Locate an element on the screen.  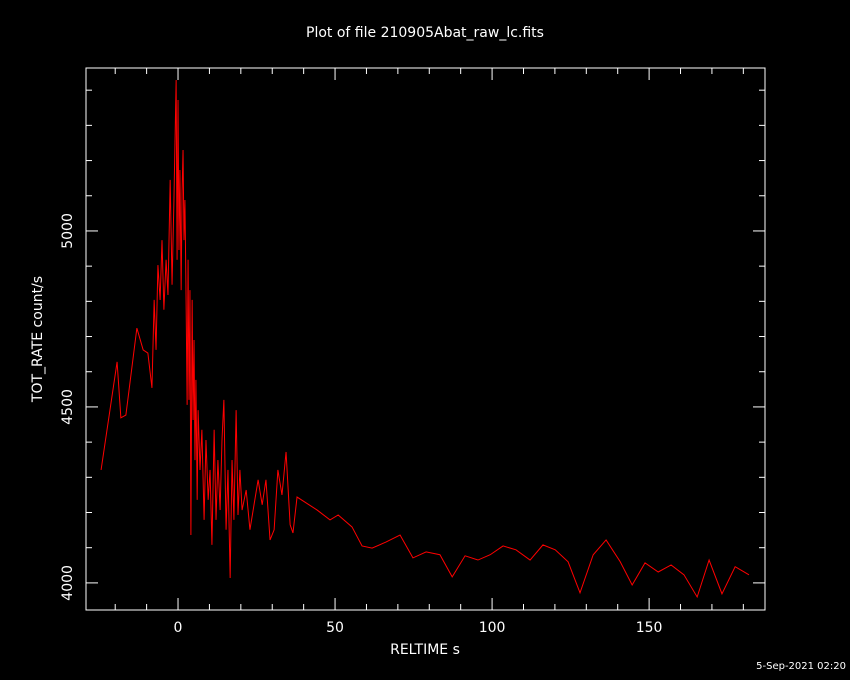
y-tick-label: 4500 is located at coordinates (68, 407).